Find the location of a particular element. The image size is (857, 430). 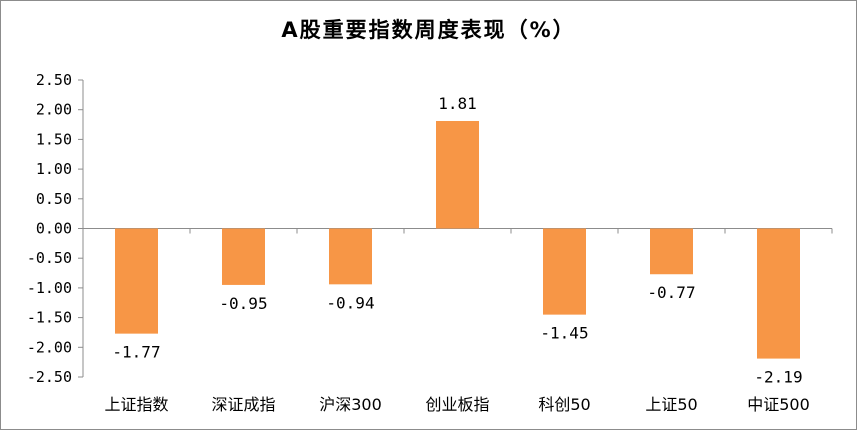

data-label: -1.45 is located at coordinates (564, 333).